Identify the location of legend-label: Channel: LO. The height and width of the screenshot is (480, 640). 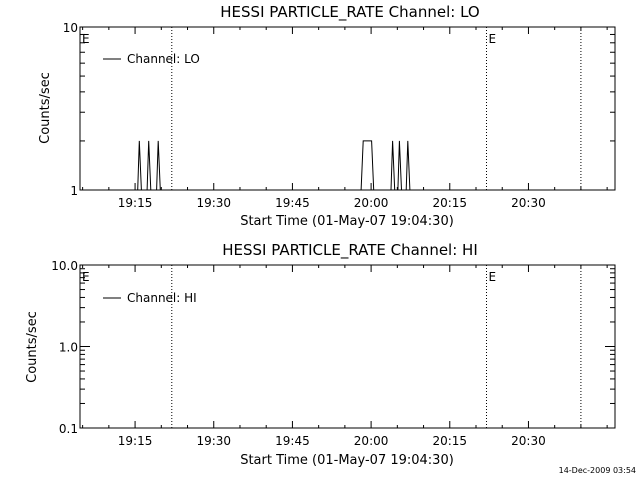
(163, 59).